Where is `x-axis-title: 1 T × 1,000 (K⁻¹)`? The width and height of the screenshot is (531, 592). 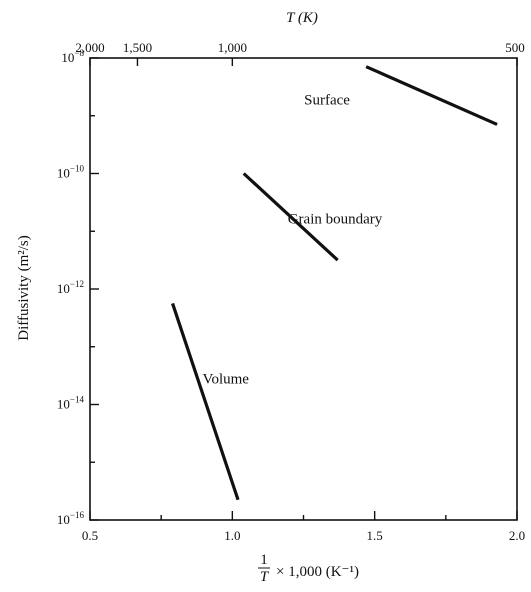 x-axis-title: 1 T × 1,000 (K⁻¹) is located at coordinates (308, 568).